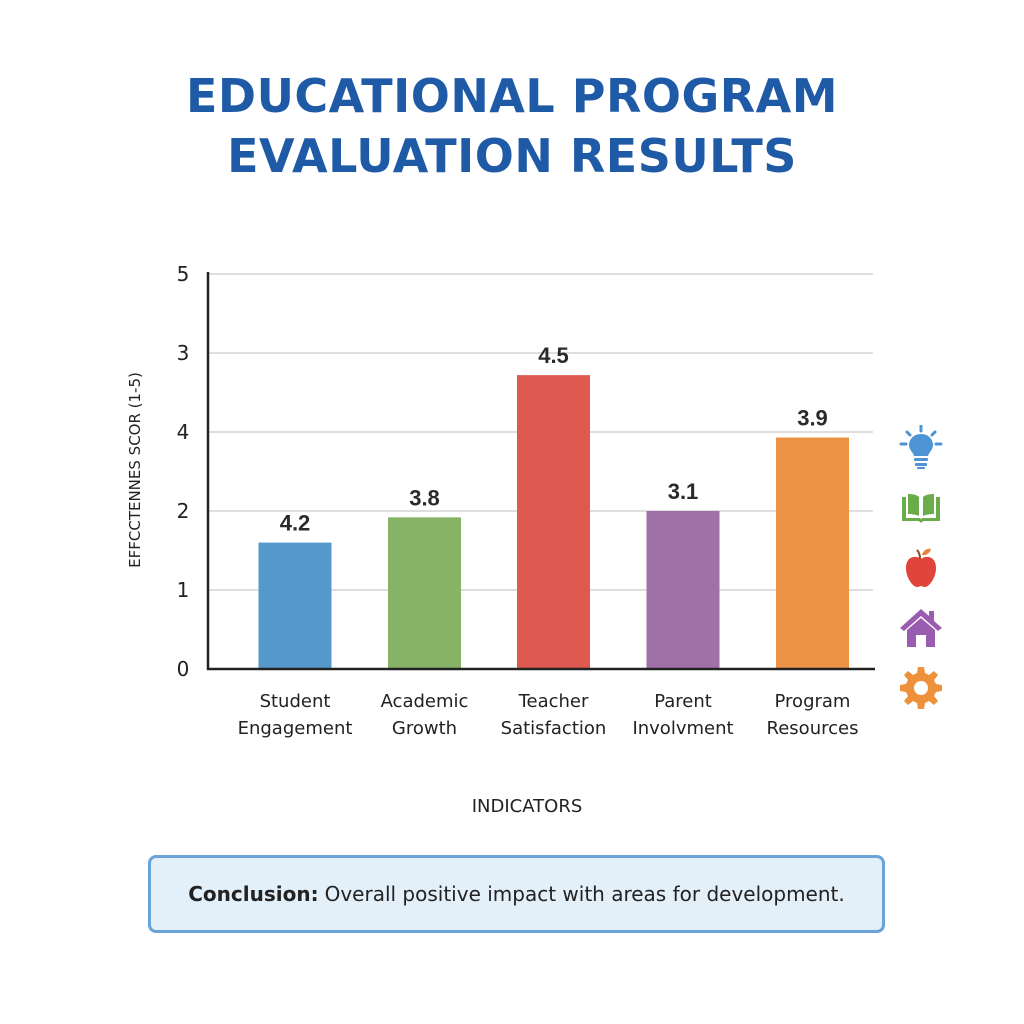  Describe the element at coordinates (812, 418) in the screenshot. I see `value-label: 3.9` at that location.